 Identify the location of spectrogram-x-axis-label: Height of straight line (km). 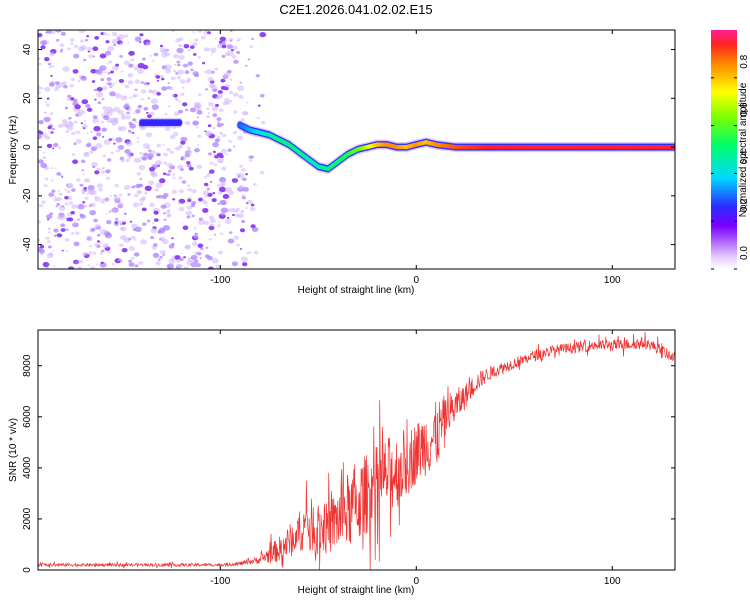
(356, 290).